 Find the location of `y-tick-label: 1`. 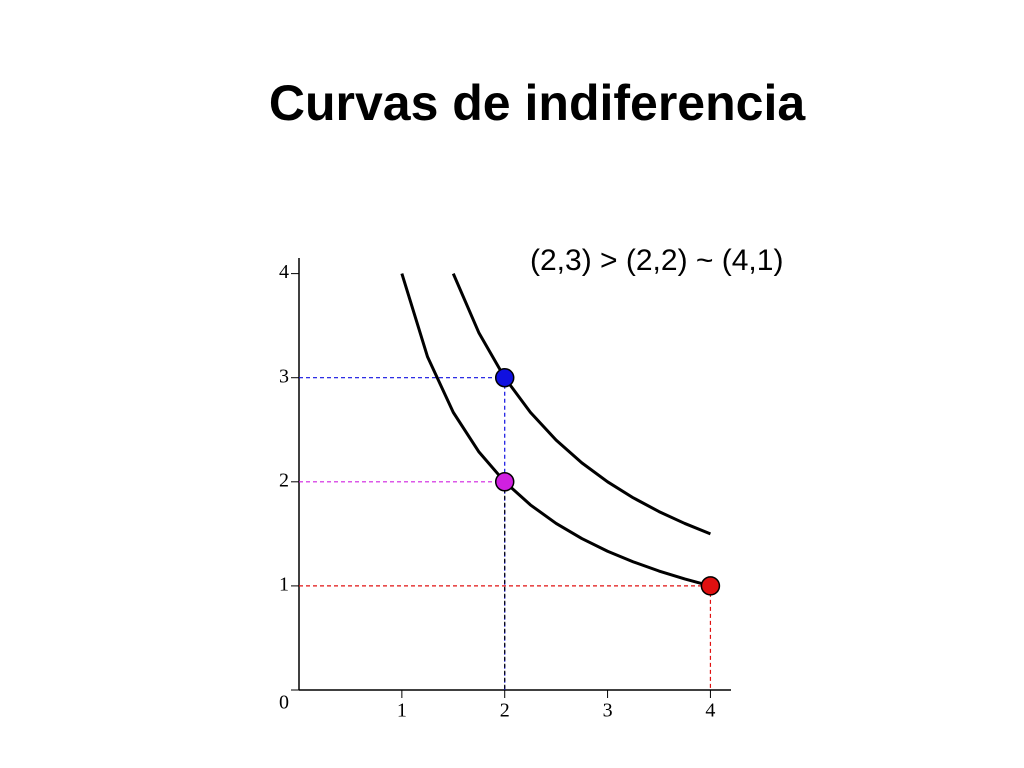

y-tick-label: 1 is located at coordinates (284, 584).